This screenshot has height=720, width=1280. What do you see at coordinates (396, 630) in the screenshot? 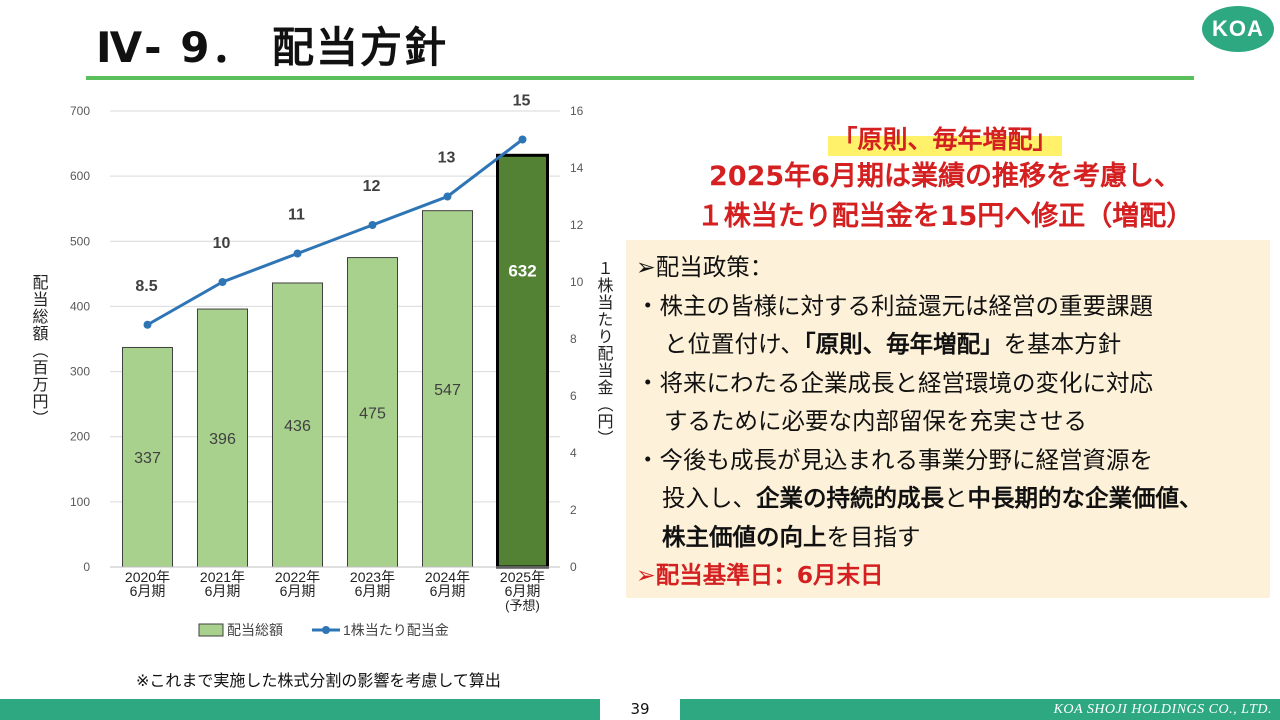
I see `legend-label-line: 1株当たり配当金` at bounding box center [396, 630].